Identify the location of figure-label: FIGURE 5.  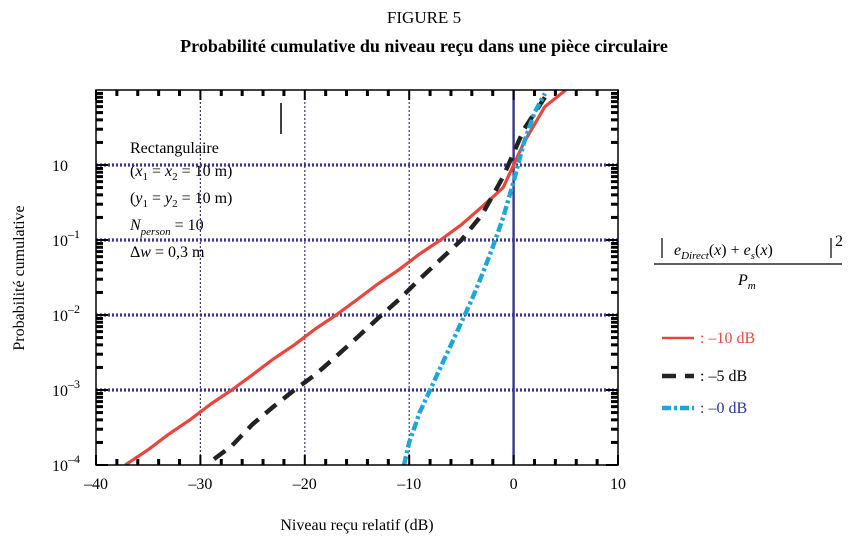
(424, 17).